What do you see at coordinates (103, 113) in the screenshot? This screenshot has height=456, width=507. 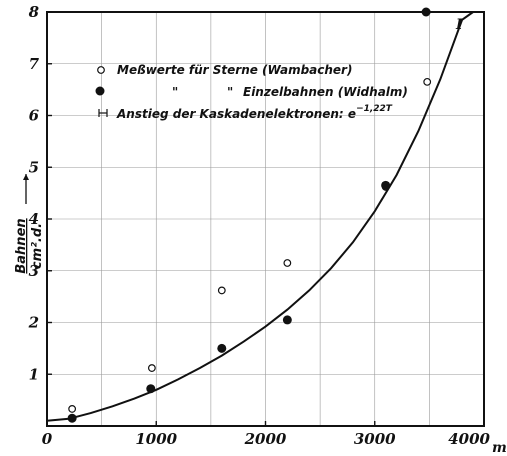 I see `legend-errorbar-marker` at bounding box center [103, 113].